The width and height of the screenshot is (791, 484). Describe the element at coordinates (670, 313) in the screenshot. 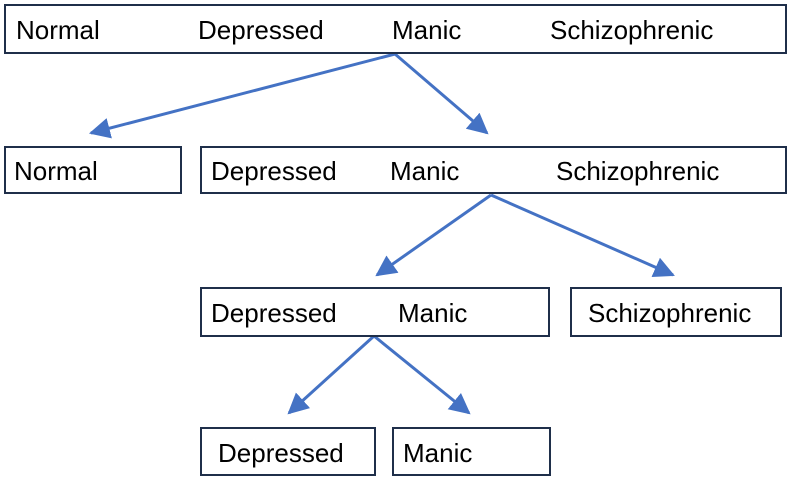

I see `level2-schizophrenic-label: Schizophrenic` at that location.